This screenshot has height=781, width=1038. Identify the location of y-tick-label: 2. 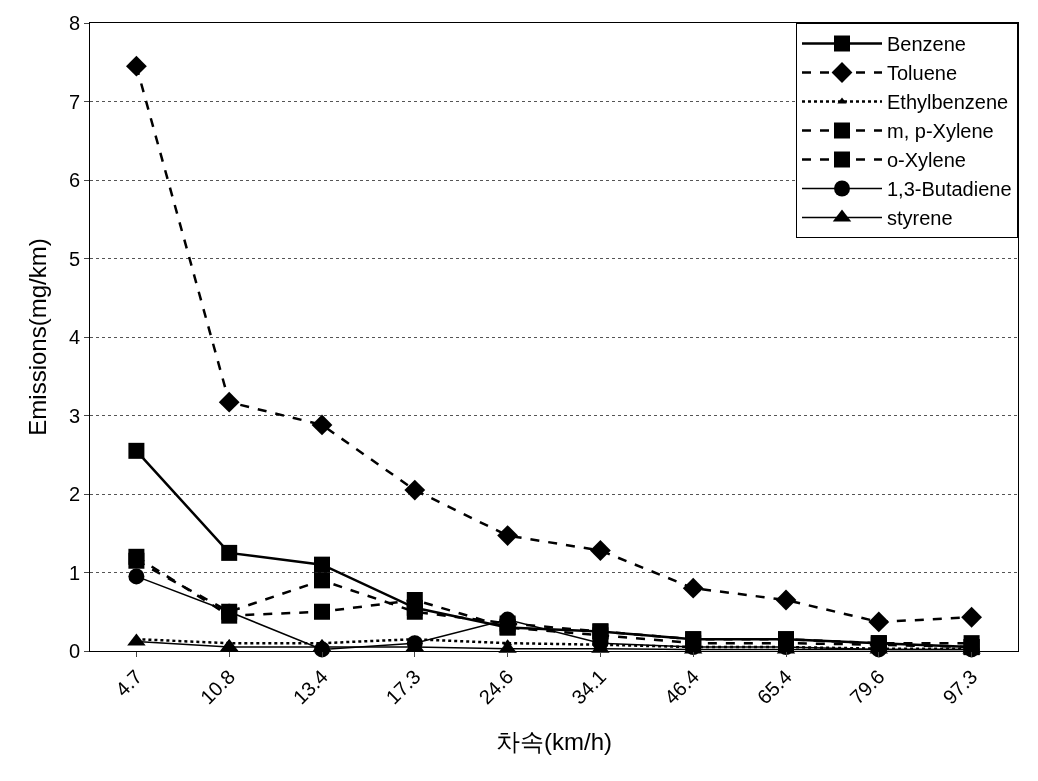
(74, 494).